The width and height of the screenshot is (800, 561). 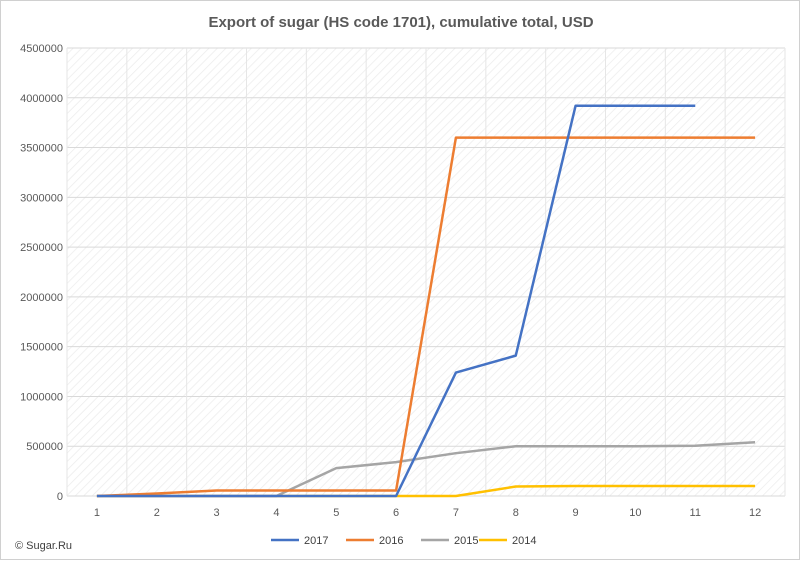 I want to click on y-tick-label: 1000000, so click(x=41, y=397).